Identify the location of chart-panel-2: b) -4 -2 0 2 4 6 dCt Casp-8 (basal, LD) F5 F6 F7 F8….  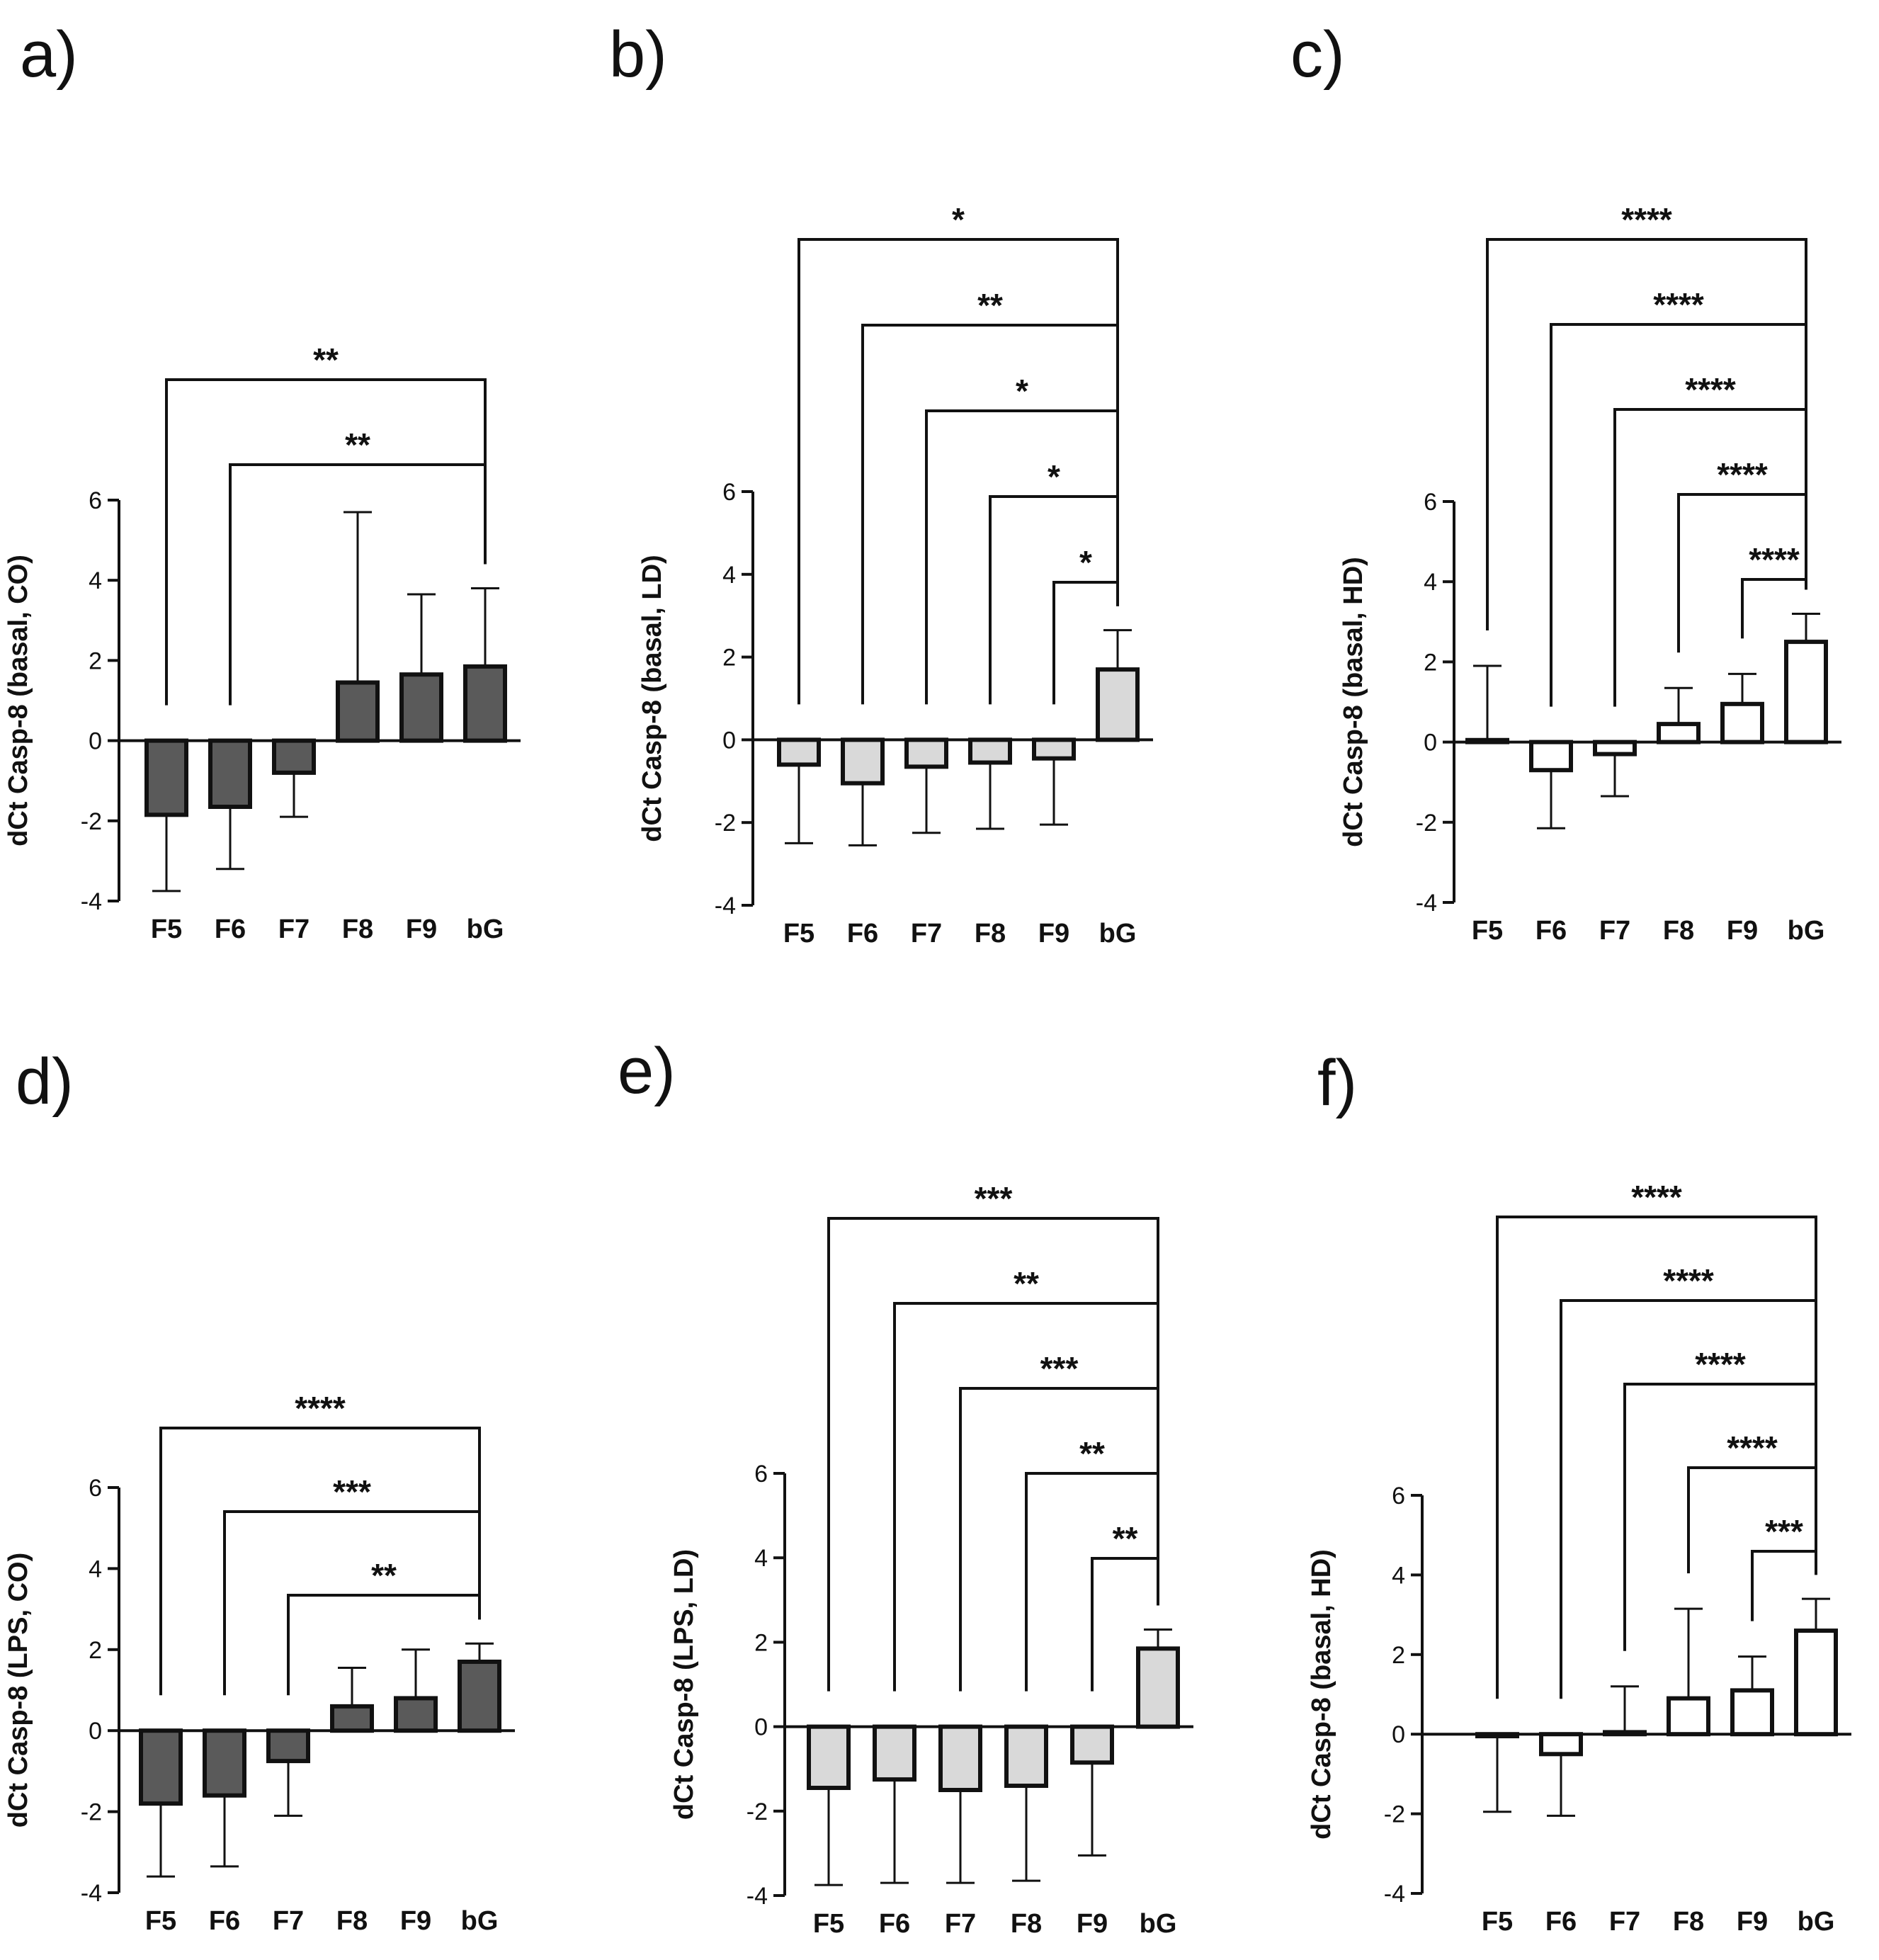
(881, 483).